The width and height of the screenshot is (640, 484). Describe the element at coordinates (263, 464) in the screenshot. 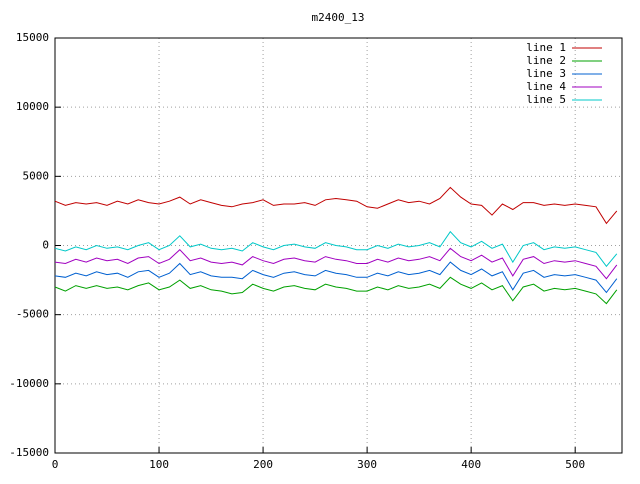

I see `x-tick-label: 200` at that location.